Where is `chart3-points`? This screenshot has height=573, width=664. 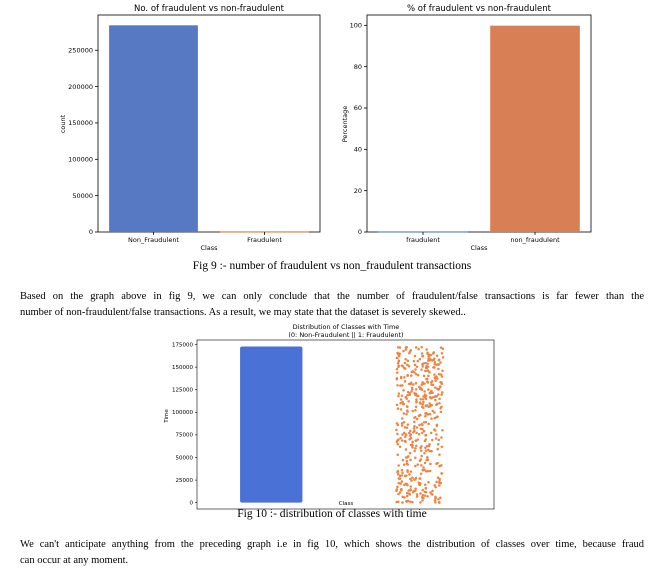
chart3-points is located at coordinates (342, 424).